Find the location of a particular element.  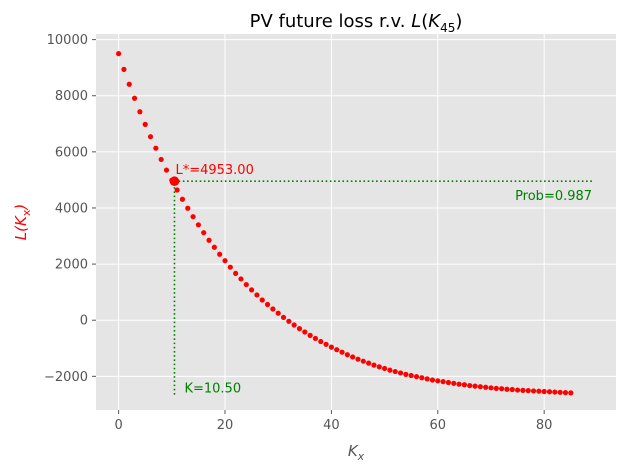

k-value-label: K=10.50 is located at coordinates (212, 389).